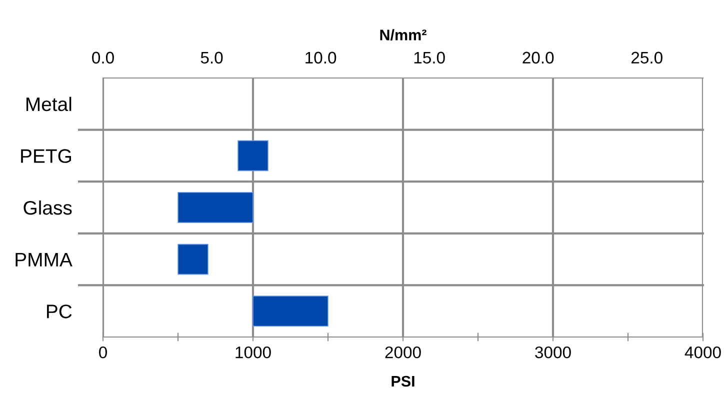 The image size is (725, 411). I want to click on x-tick-label: 3000, so click(553, 352).